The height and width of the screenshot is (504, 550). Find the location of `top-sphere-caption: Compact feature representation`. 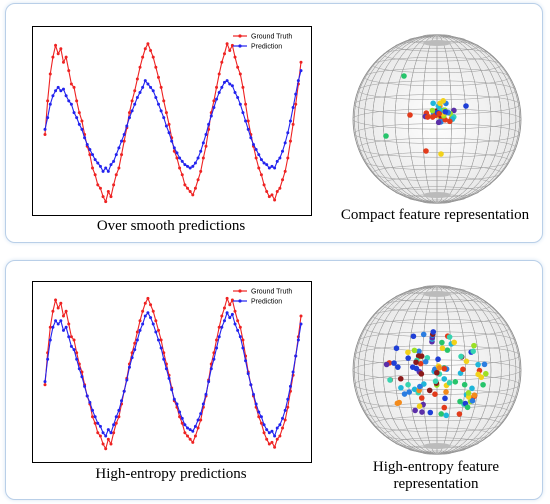

top-sphere-caption: Compact feature representation is located at coordinates (435, 215).